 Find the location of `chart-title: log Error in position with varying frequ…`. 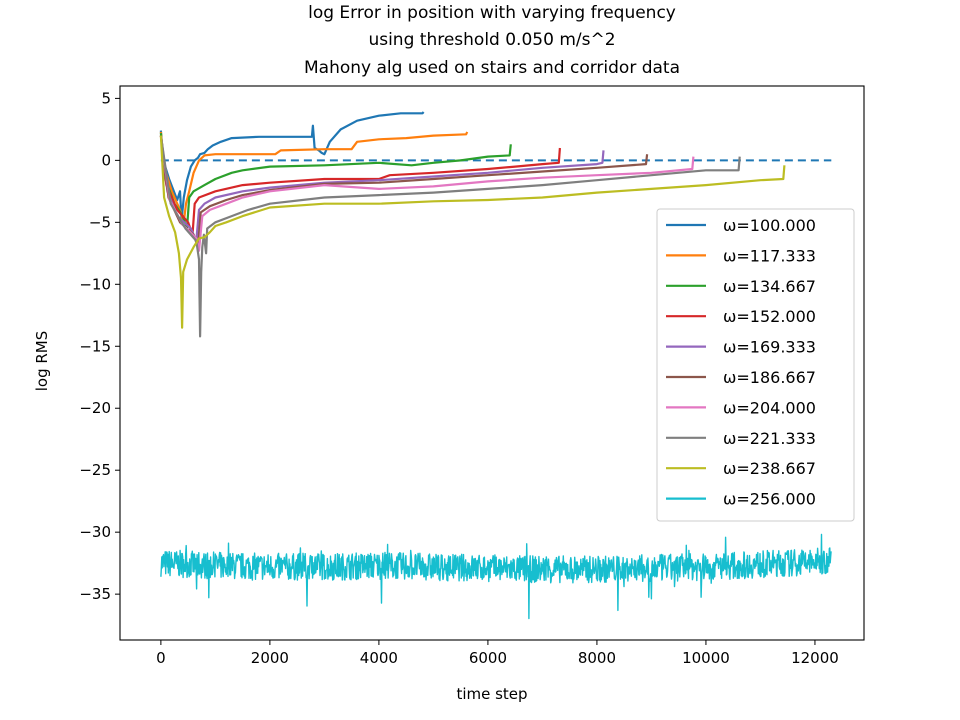

chart-title: log Error in position with varying frequ… is located at coordinates (492, 40).